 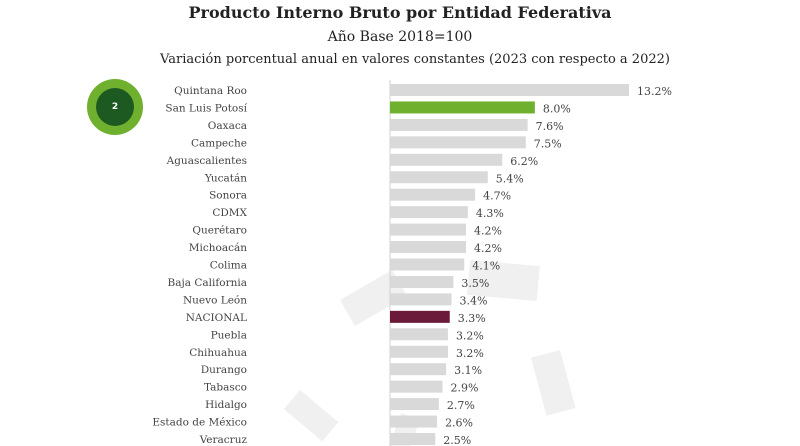 I want to click on category-label: CDMX, so click(x=229, y=213).